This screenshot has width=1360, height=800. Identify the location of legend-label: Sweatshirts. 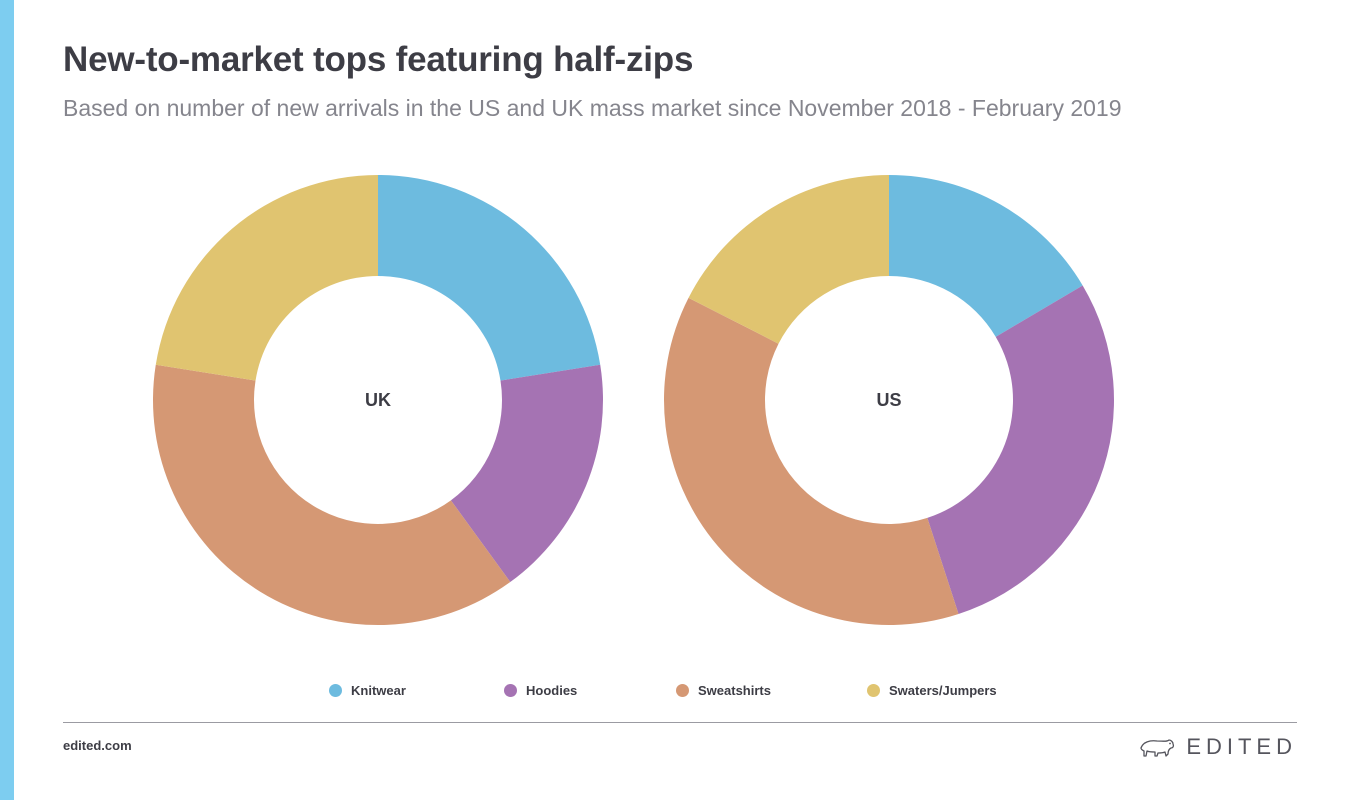
(734, 690).